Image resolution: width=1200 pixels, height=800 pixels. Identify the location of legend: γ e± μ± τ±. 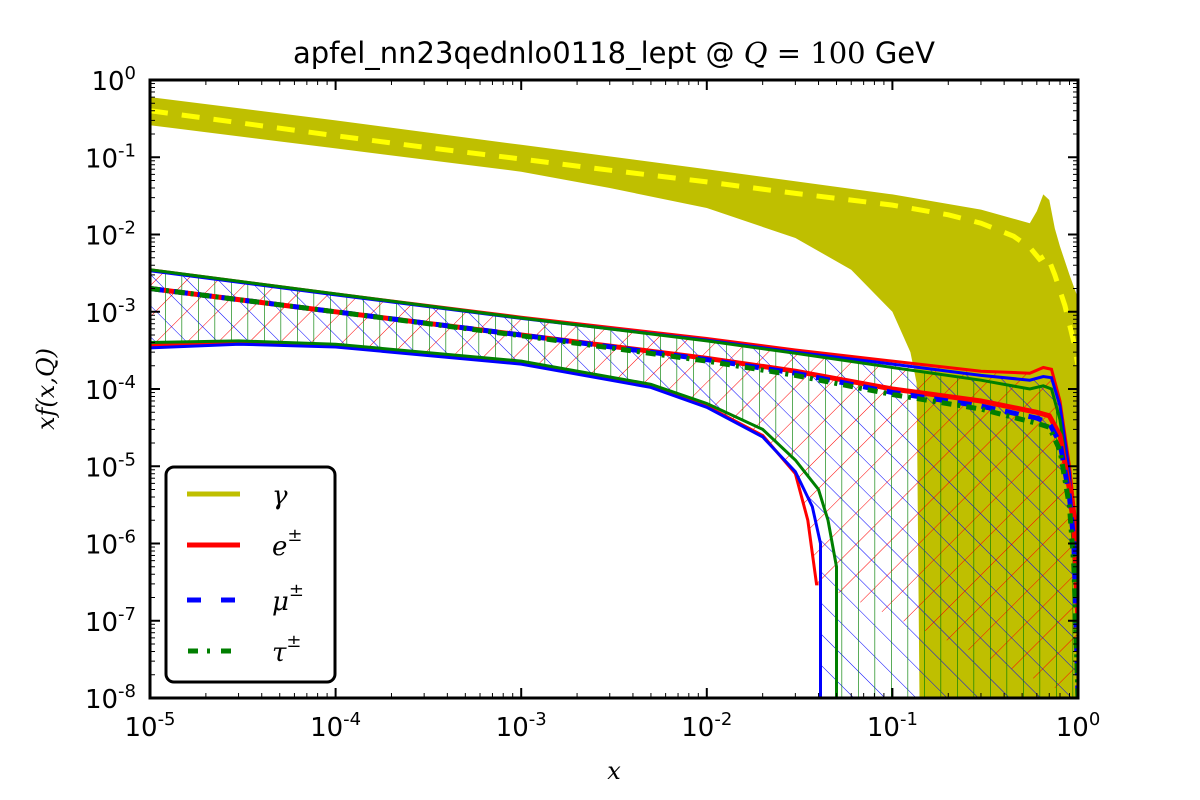
(250, 574).